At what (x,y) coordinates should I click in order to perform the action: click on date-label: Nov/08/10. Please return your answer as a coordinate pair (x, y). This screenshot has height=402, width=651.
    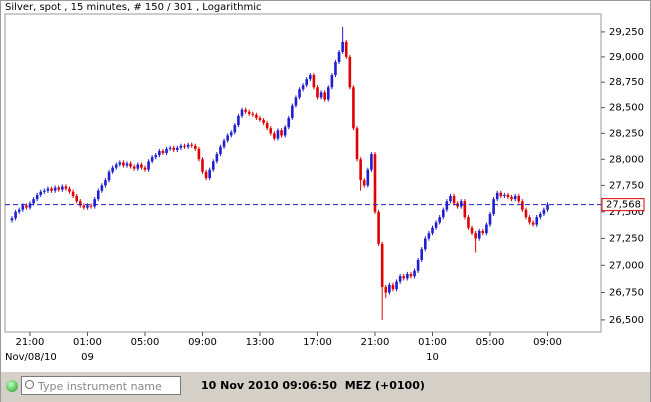
    Looking at the image, I should click on (31, 357).